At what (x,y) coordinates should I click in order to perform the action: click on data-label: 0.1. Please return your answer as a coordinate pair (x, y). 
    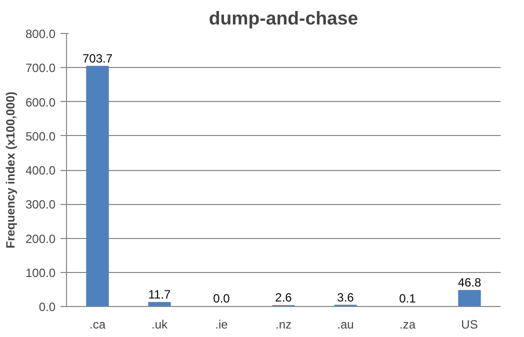
    Looking at the image, I should click on (407, 298).